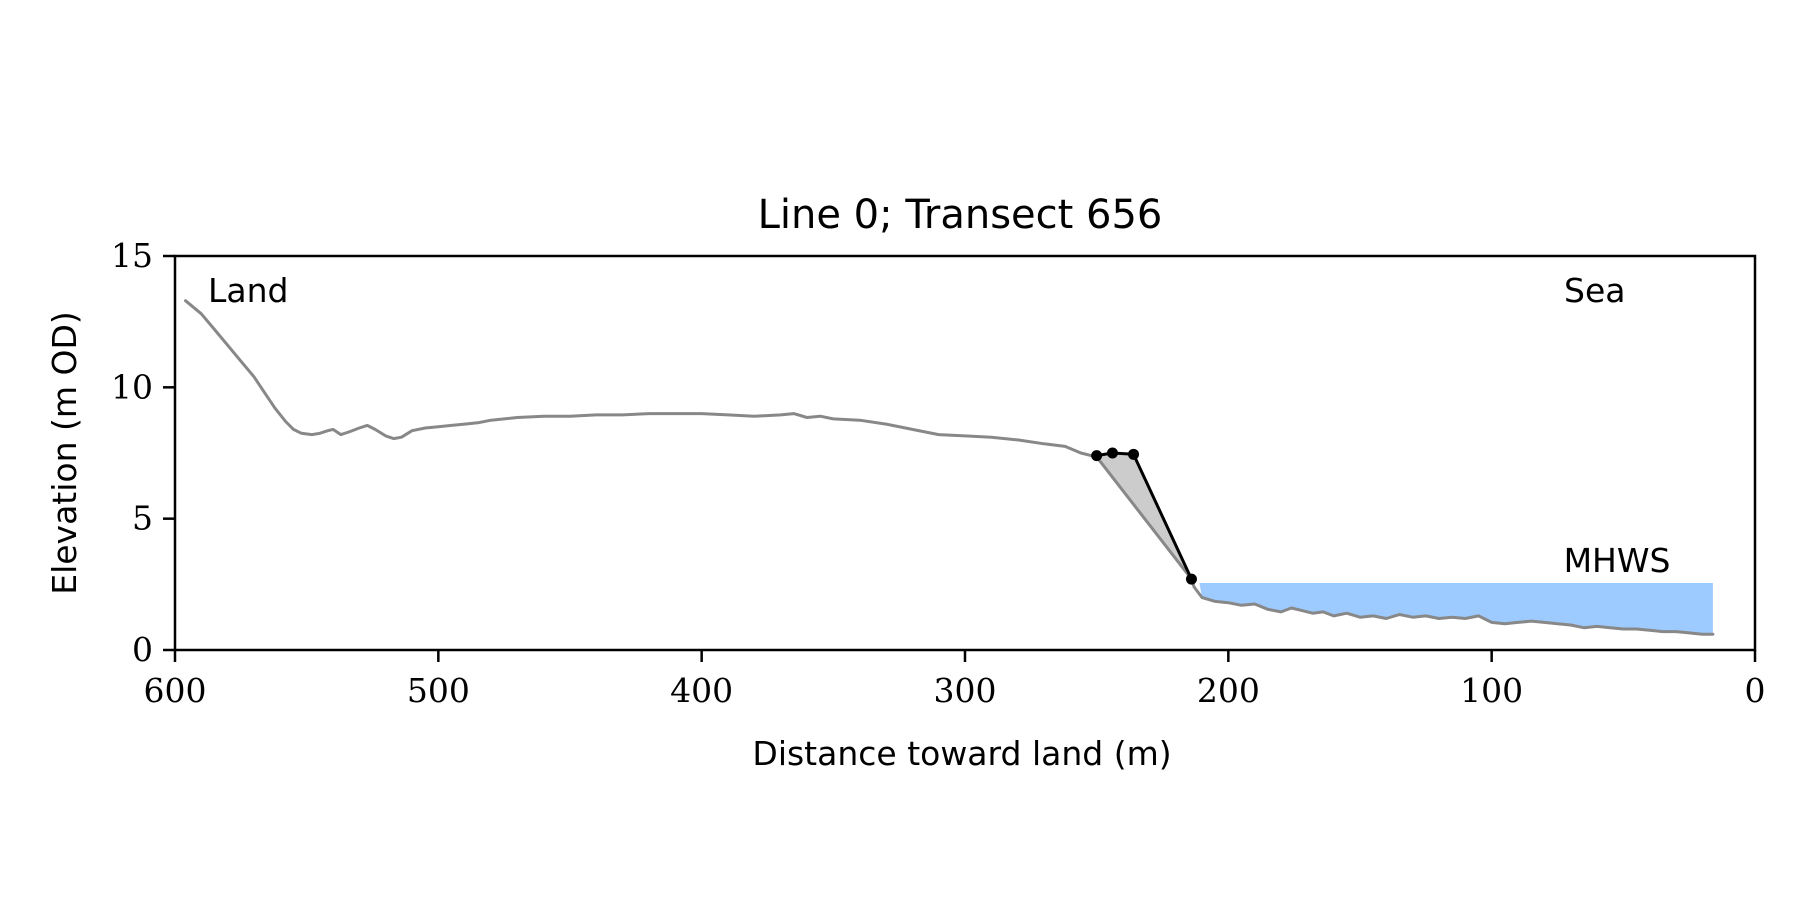  I want to click on x-tick-label: 0, so click(1755, 690).